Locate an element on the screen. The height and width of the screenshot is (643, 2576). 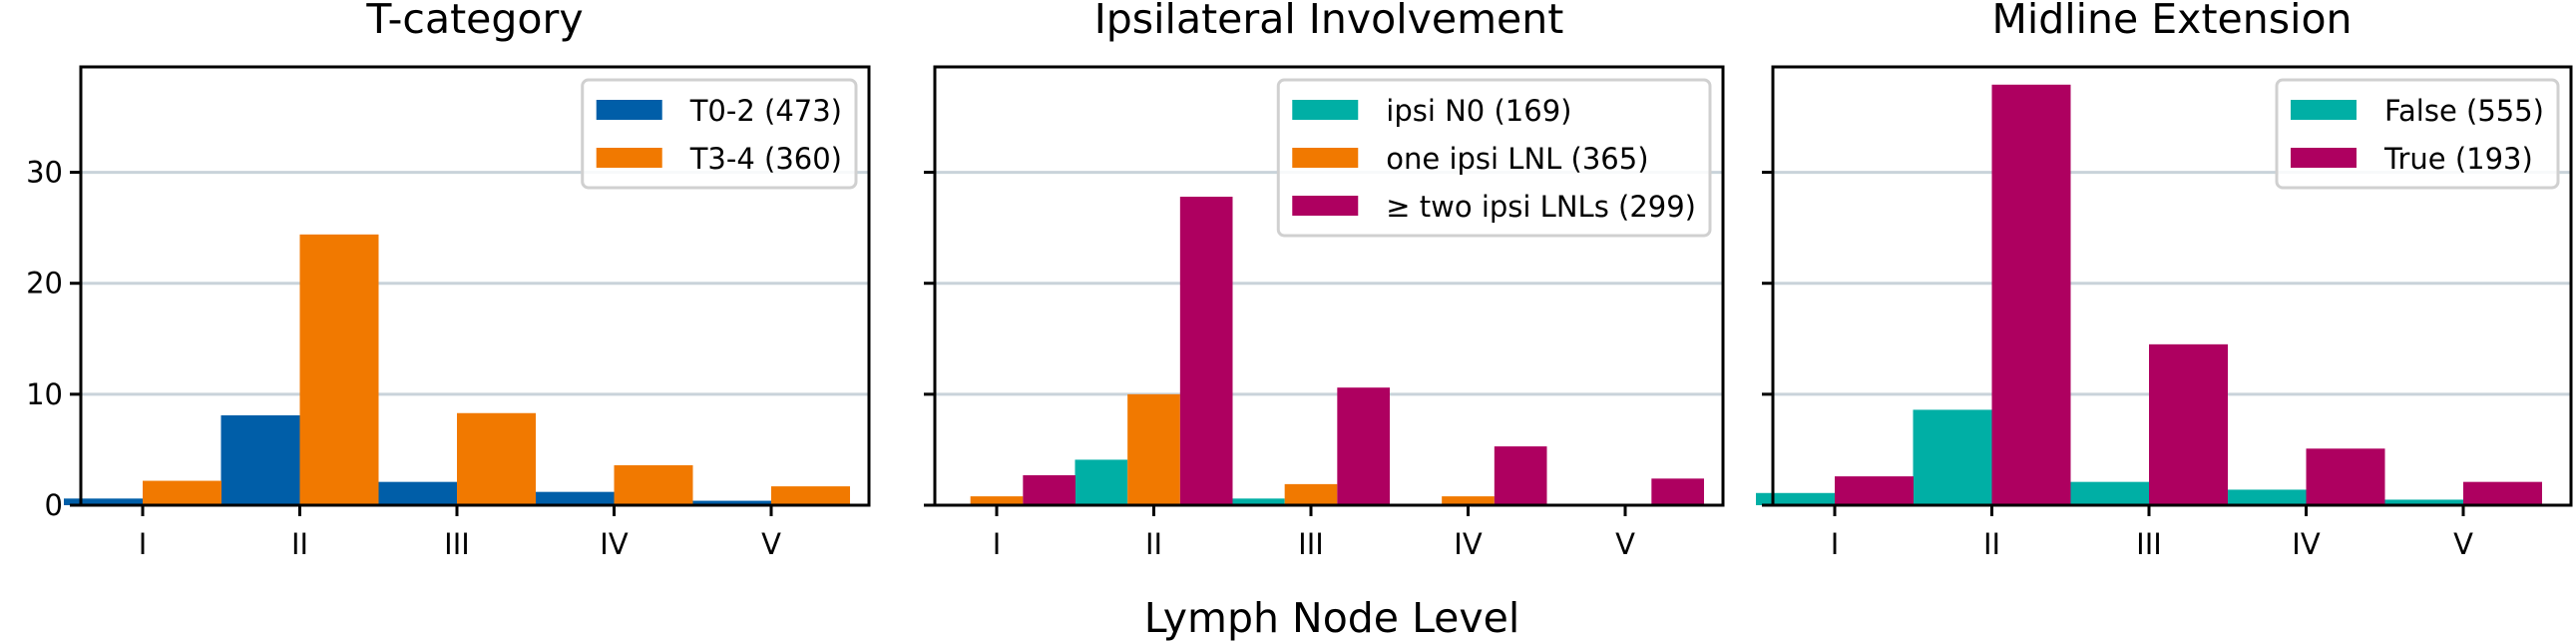
legend-label: ipsi N0 (169) is located at coordinates (1478, 111).